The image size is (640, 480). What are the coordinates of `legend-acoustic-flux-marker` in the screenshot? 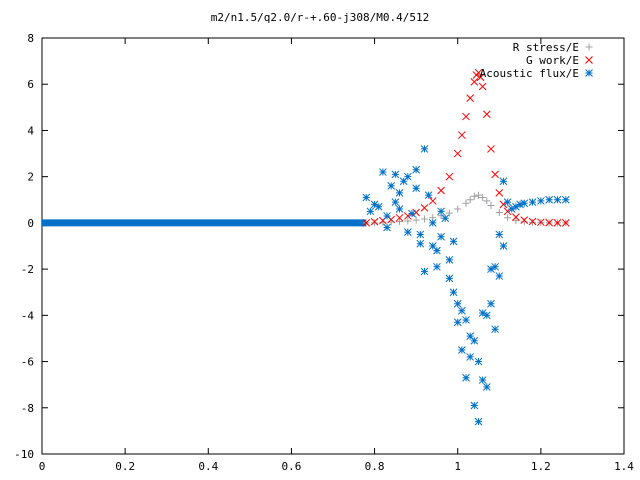 It's located at (589, 73).